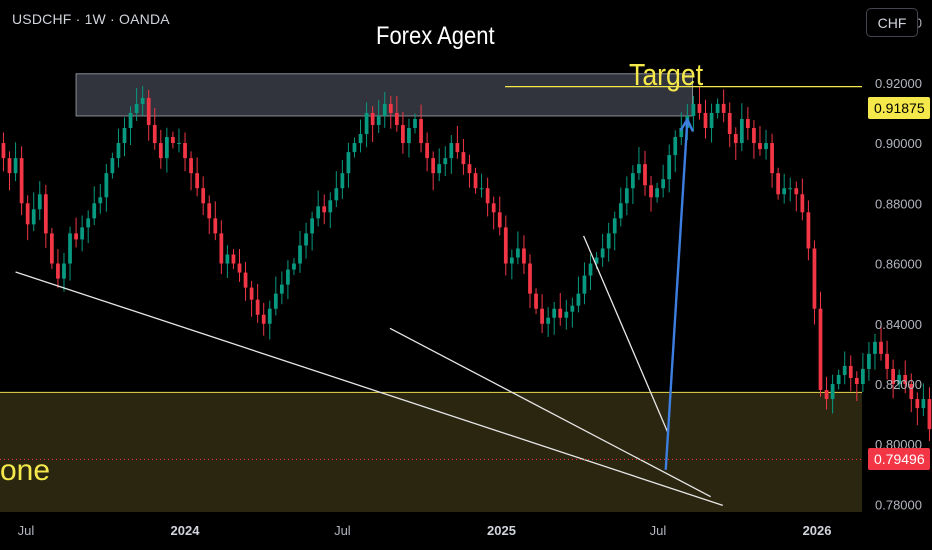 This screenshot has height=550, width=932. I want to click on x-tick-label: 2025, so click(501, 530).